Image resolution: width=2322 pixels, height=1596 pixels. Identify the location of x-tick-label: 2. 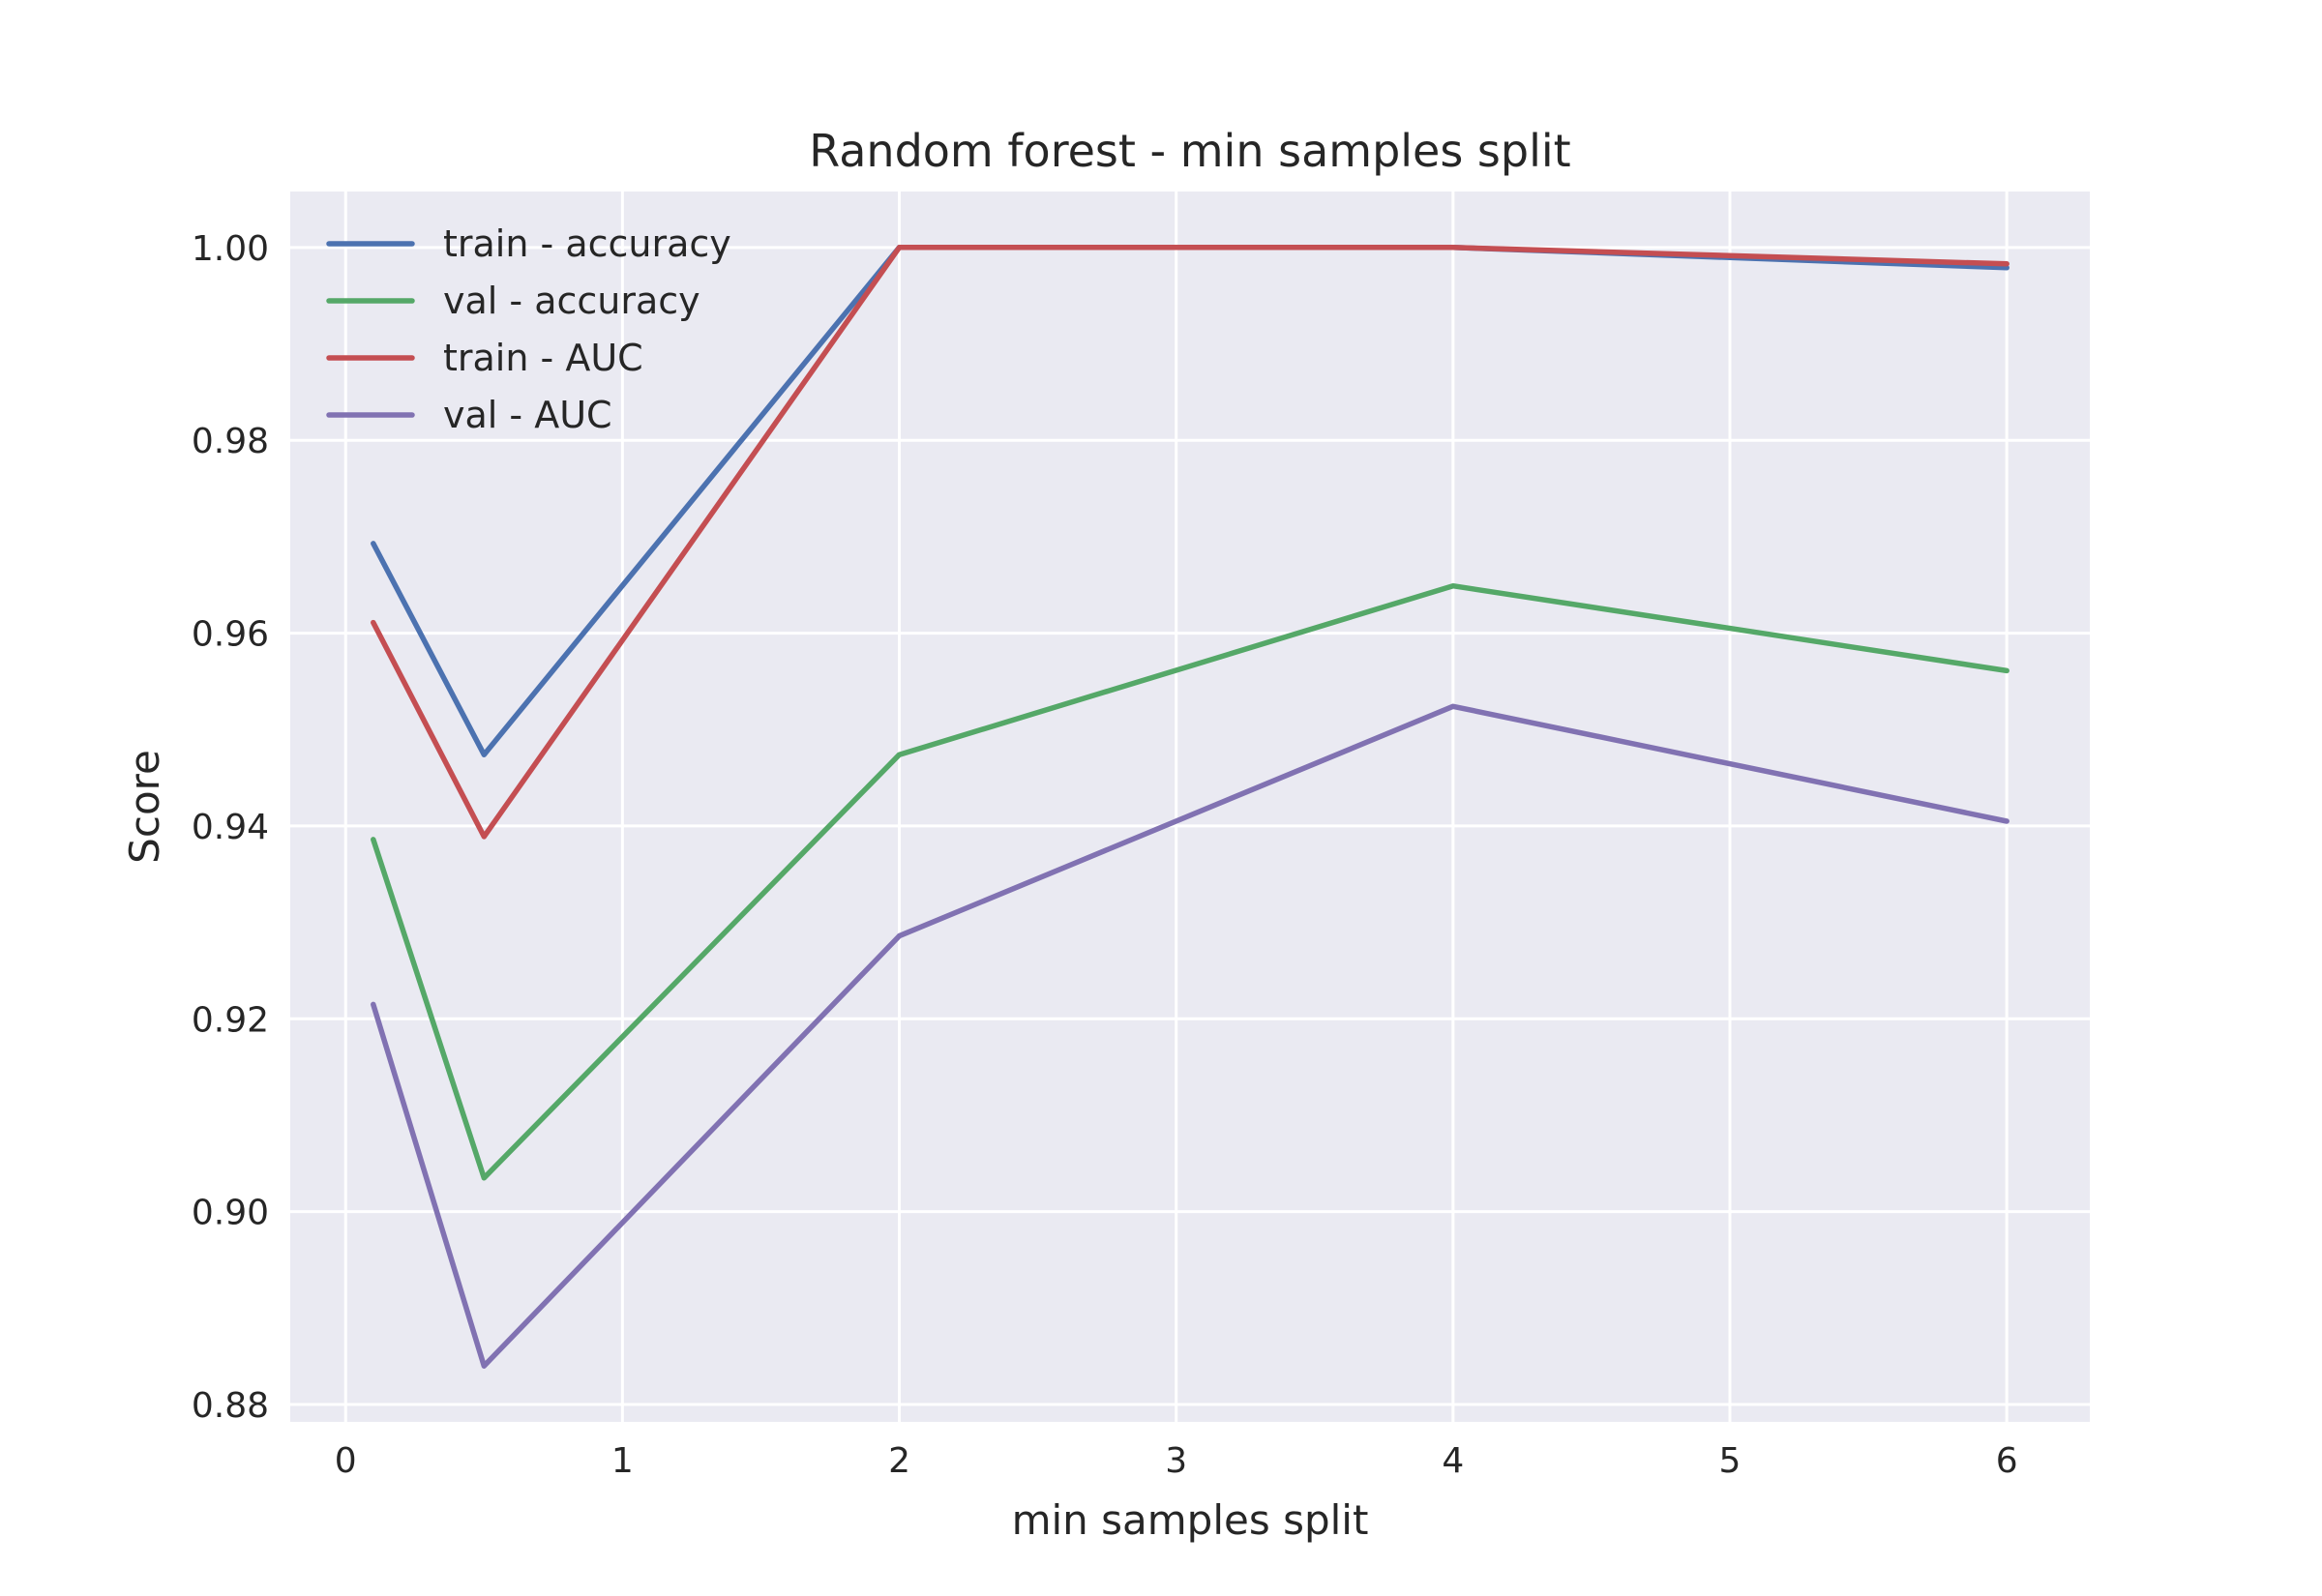
(899, 1461).